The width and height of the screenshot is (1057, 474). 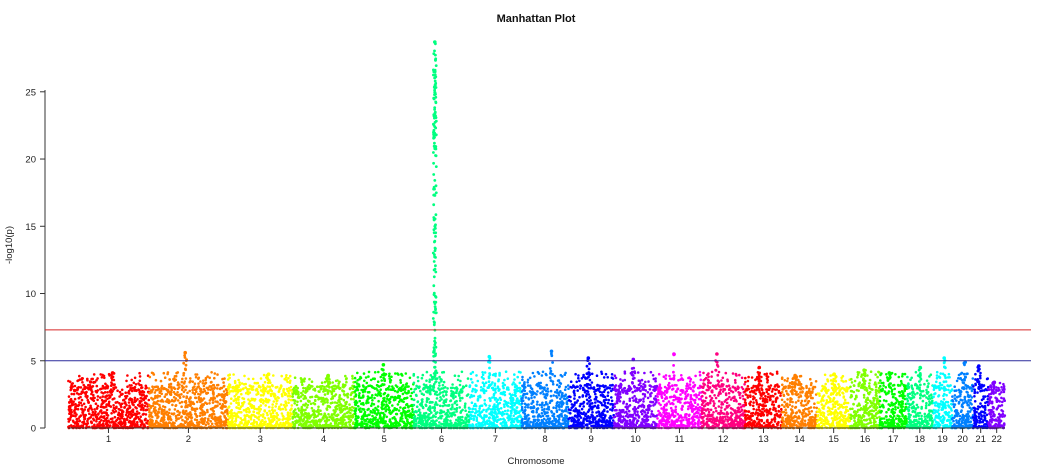 What do you see at coordinates (383, 365) in the screenshot?
I see `peak-snp-point` at bounding box center [383, 365].